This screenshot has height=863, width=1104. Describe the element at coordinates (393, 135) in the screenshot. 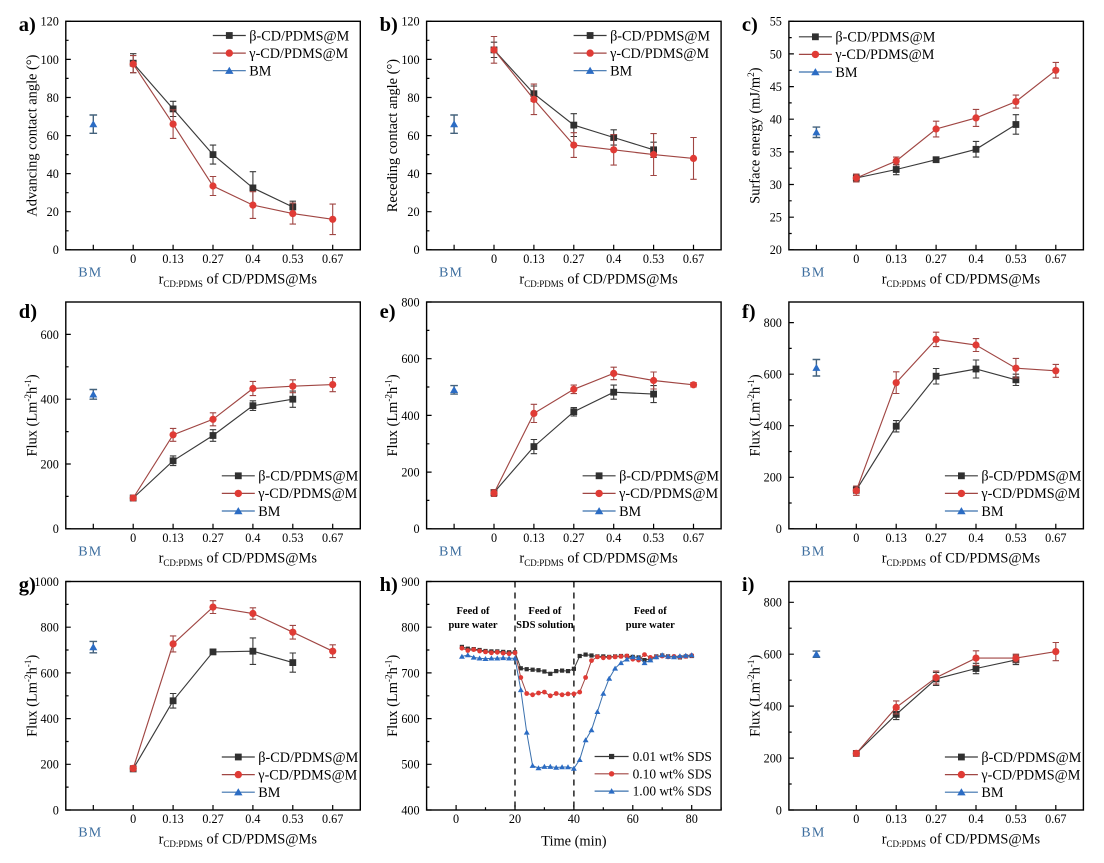

I see `svg-text: Receding contact angle (°)` at that location.